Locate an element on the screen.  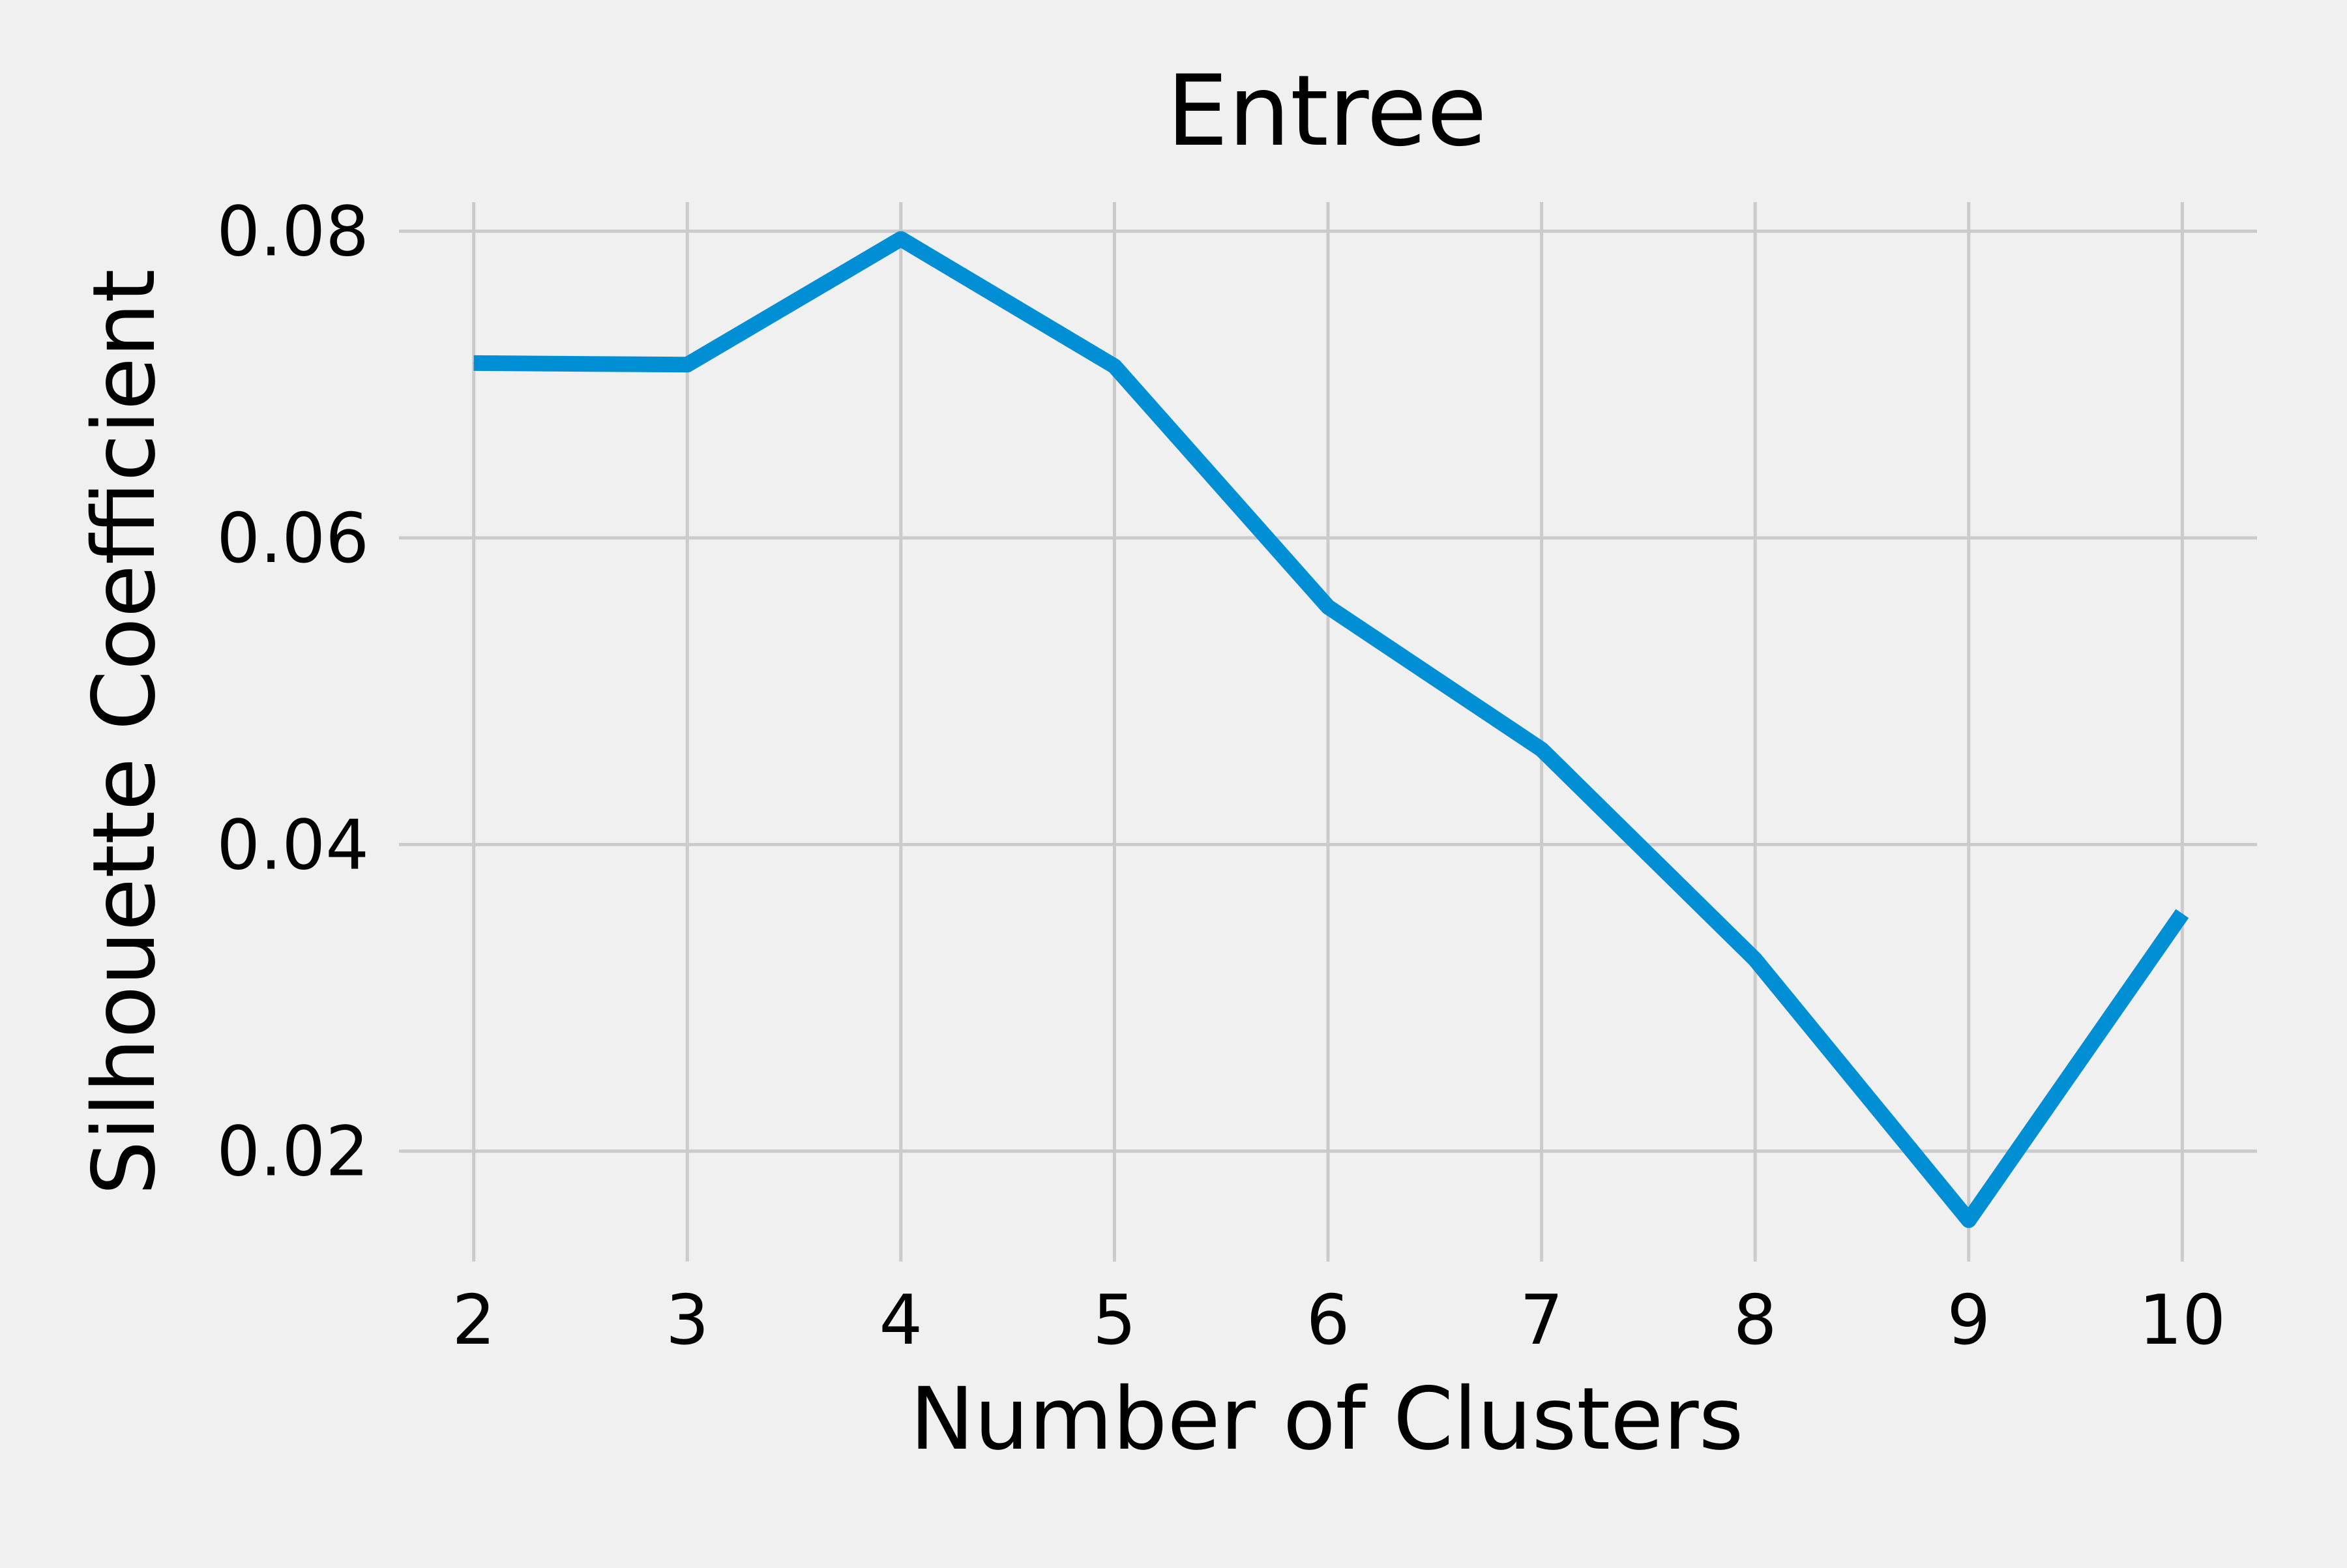
x-tick-label: 3 is located at coordinates (687, 1320).